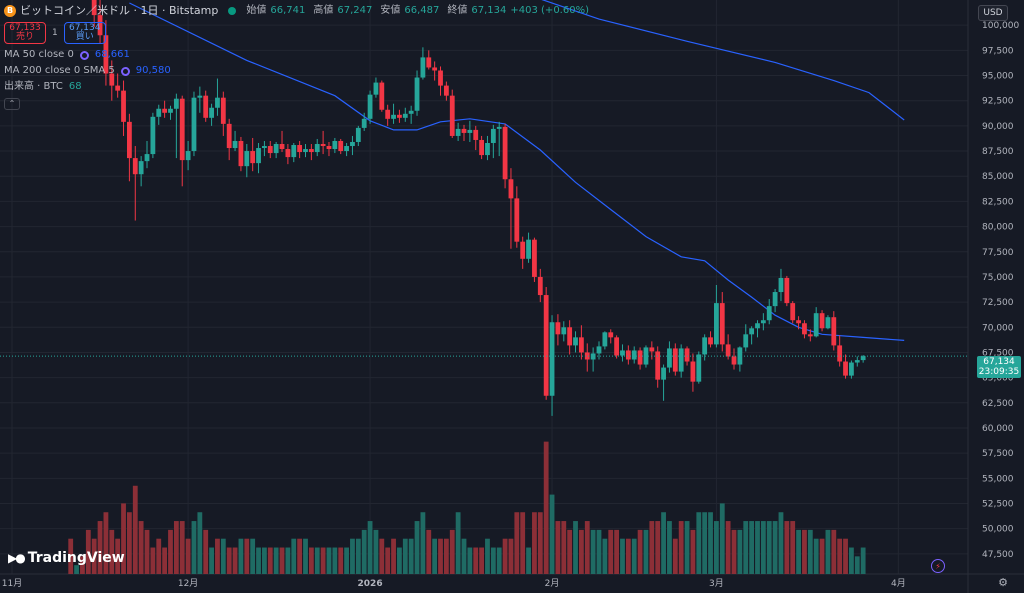  Describe the element at coordinates (55, 33) in the screenshot. I see `spread-value: 1` at that location.